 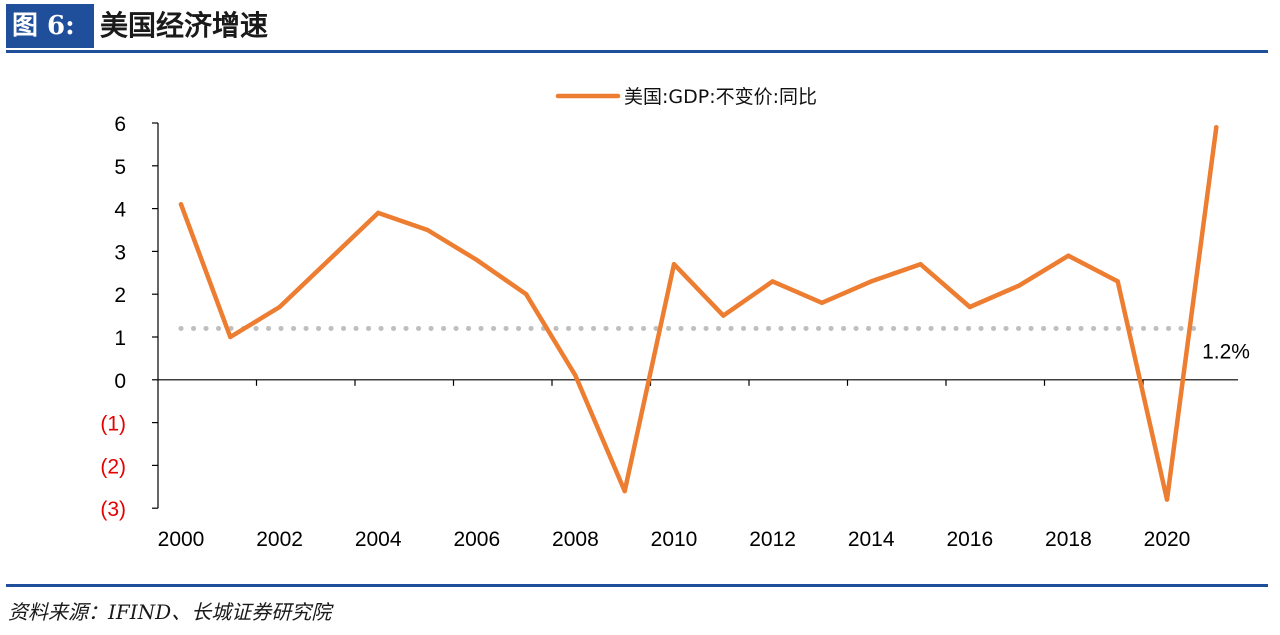 I want to click on reference-label: 1.2%, so click(x=1226, y=351).